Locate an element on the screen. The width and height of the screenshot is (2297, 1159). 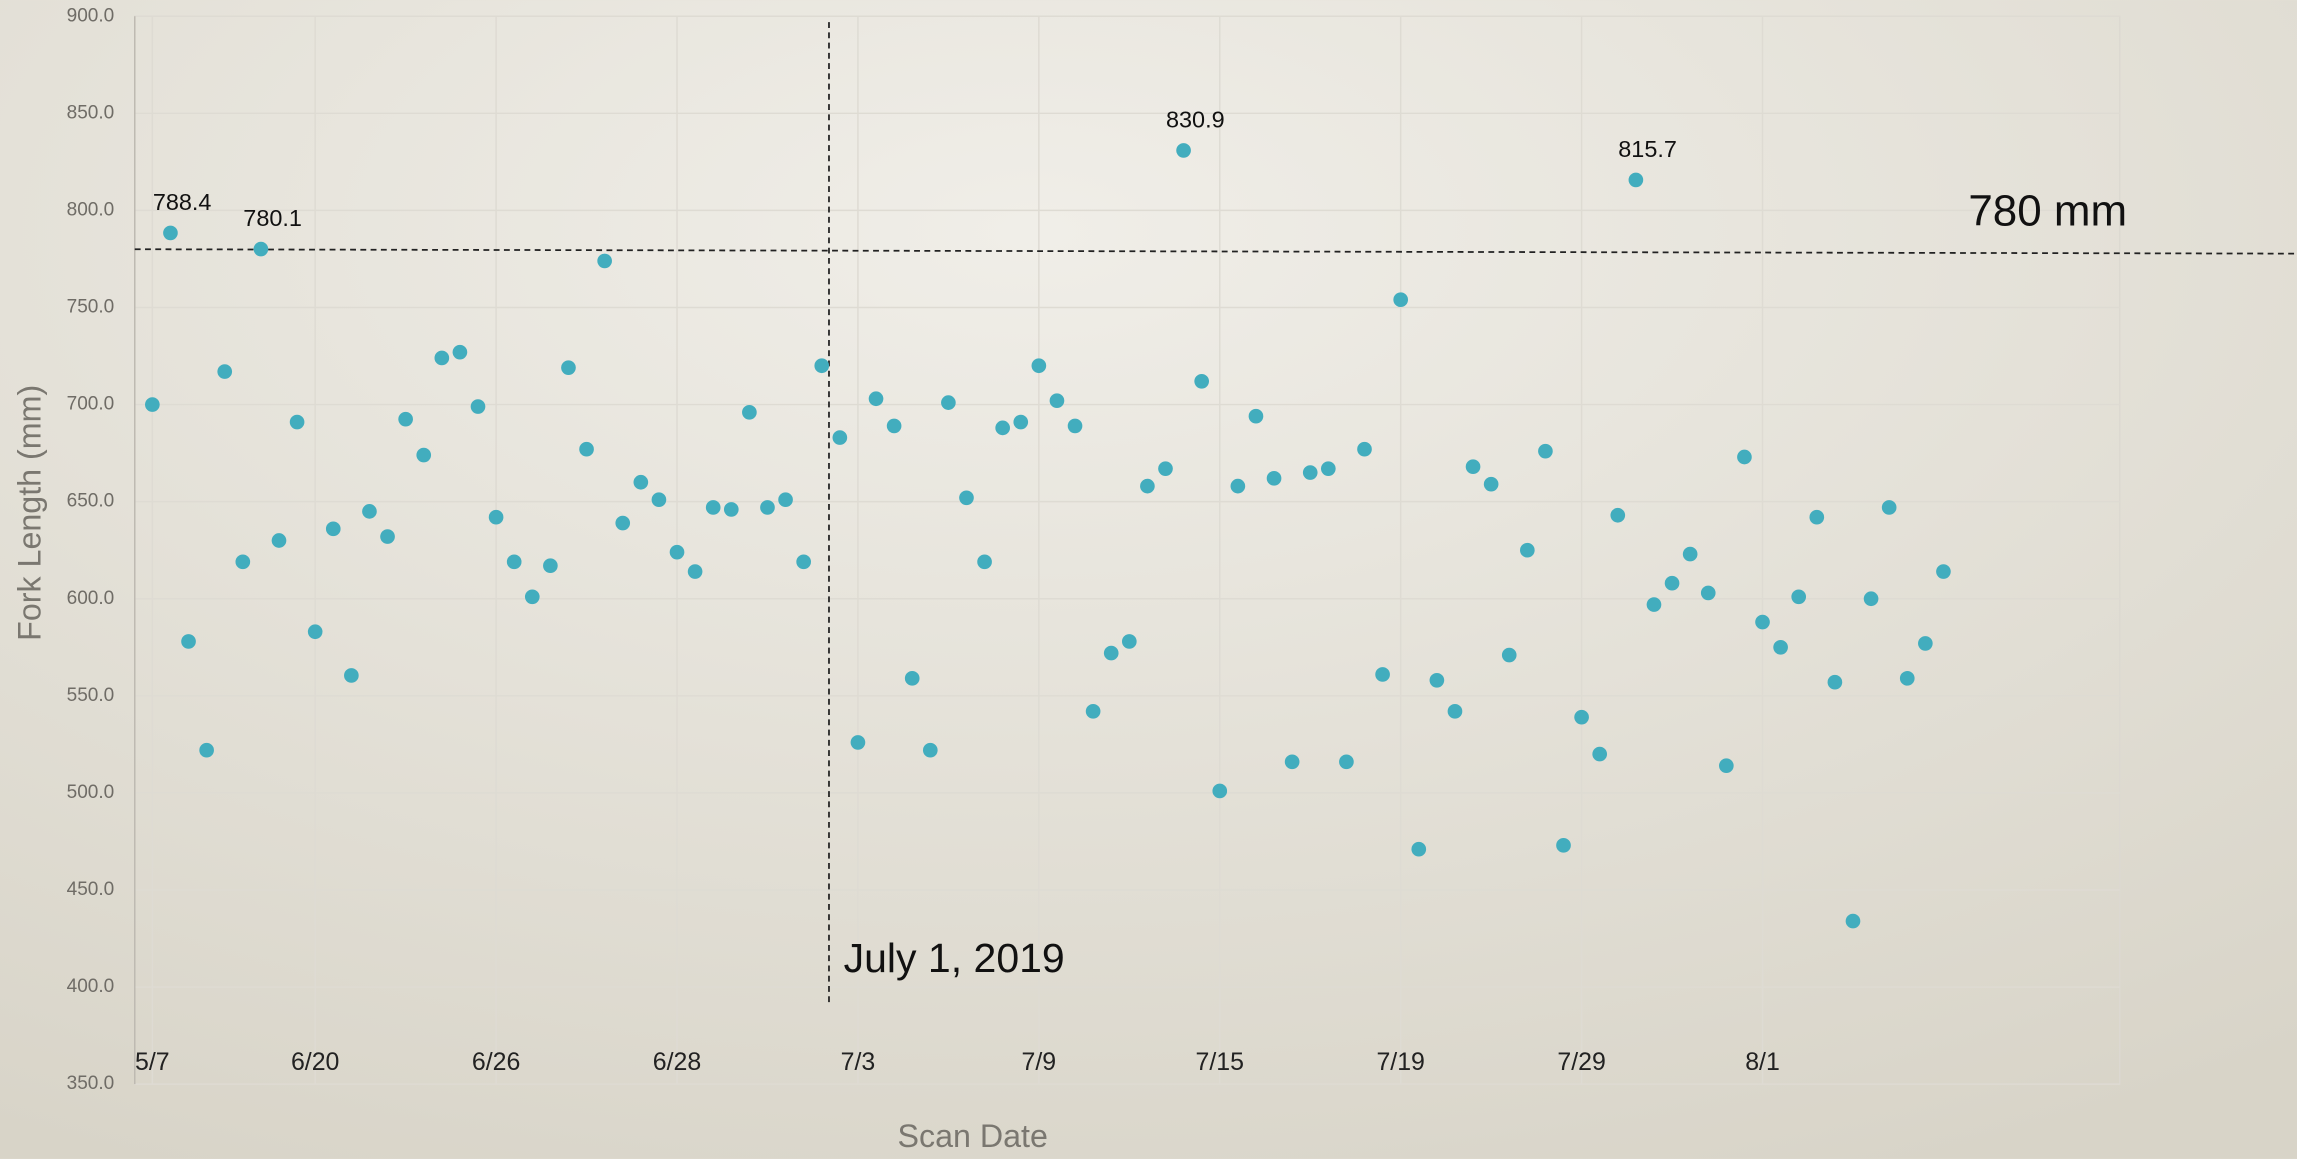
reference-label: July 1, 2019 is located at coordinates (954, 958).